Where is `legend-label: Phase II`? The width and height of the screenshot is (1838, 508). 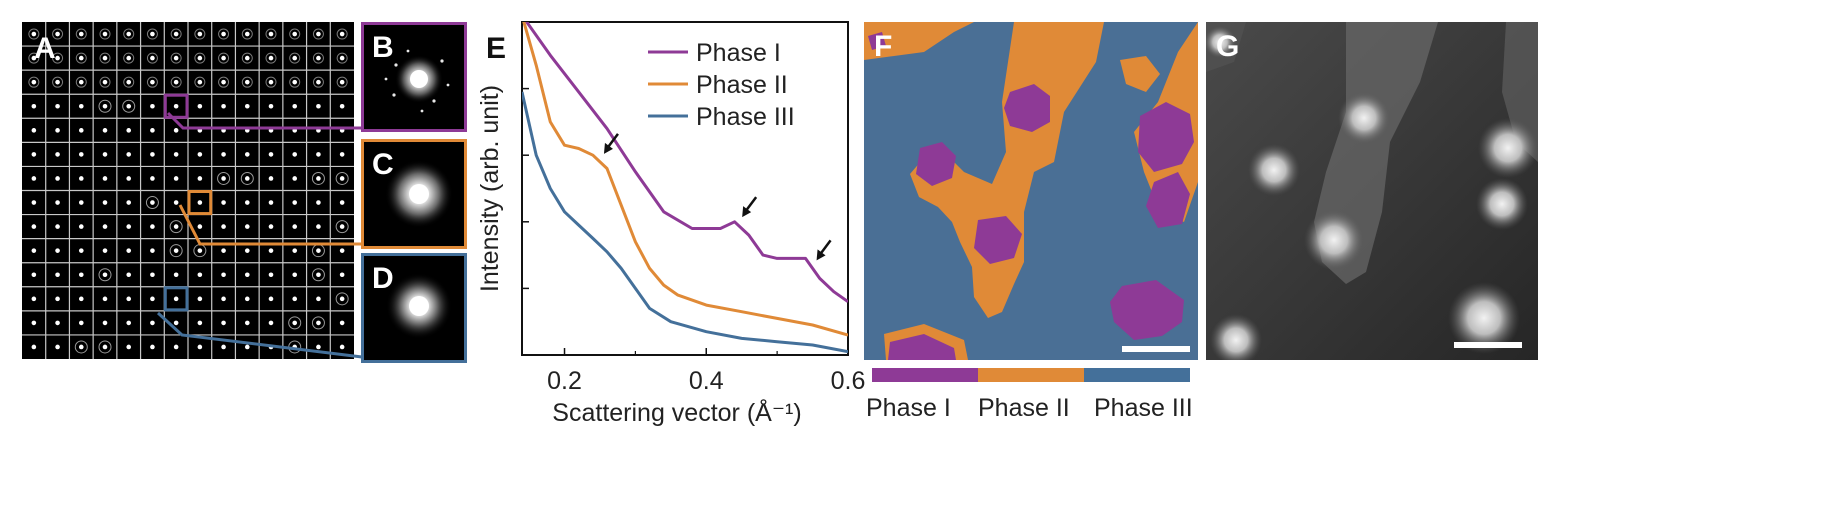
legend-label: Phase II is located at coordinates (742, 85).